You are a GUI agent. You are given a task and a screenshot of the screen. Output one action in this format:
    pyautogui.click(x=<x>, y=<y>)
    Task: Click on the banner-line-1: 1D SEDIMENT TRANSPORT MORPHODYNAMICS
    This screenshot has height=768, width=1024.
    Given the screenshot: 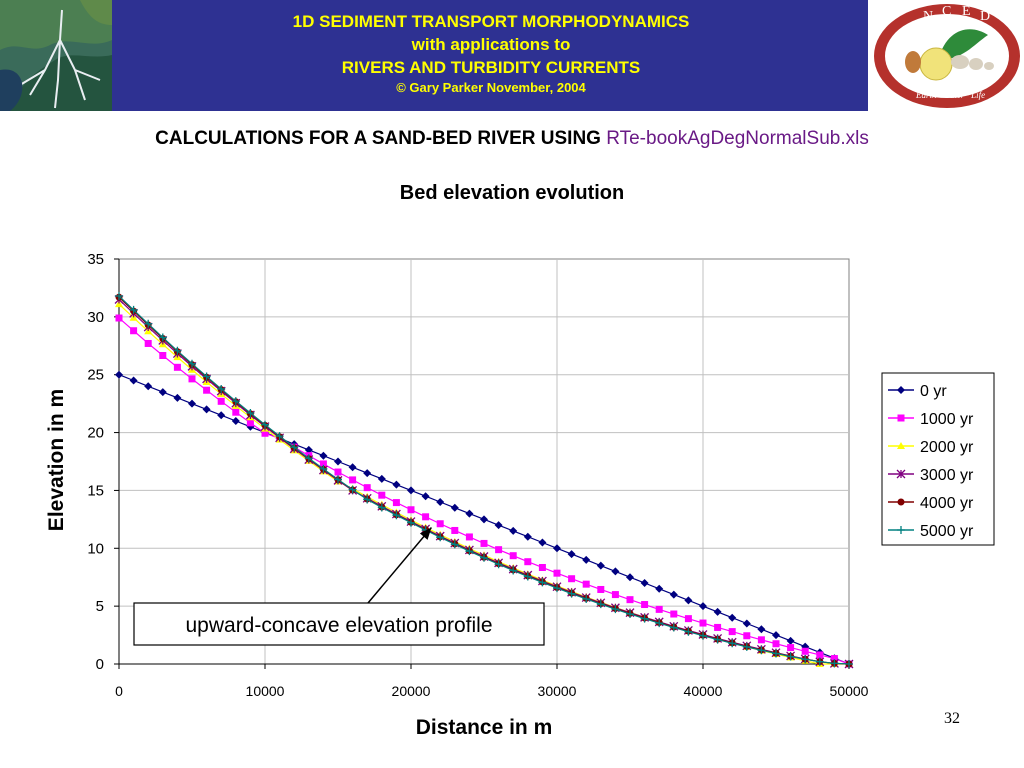 What is the action you would take?
    pyautogui.click(x=491, y=21)
    